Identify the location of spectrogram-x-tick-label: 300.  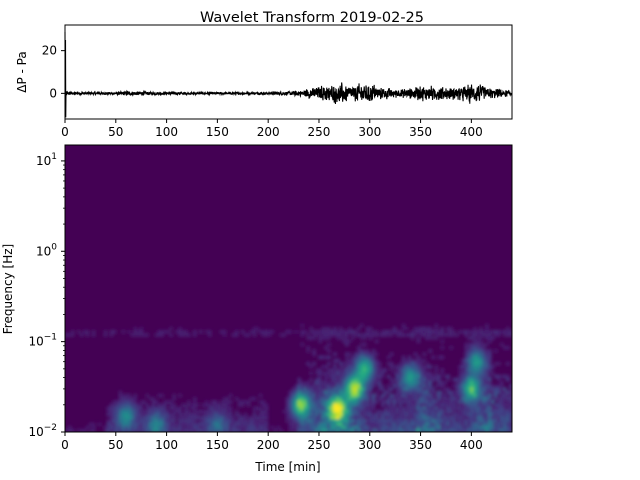
(369, 445).